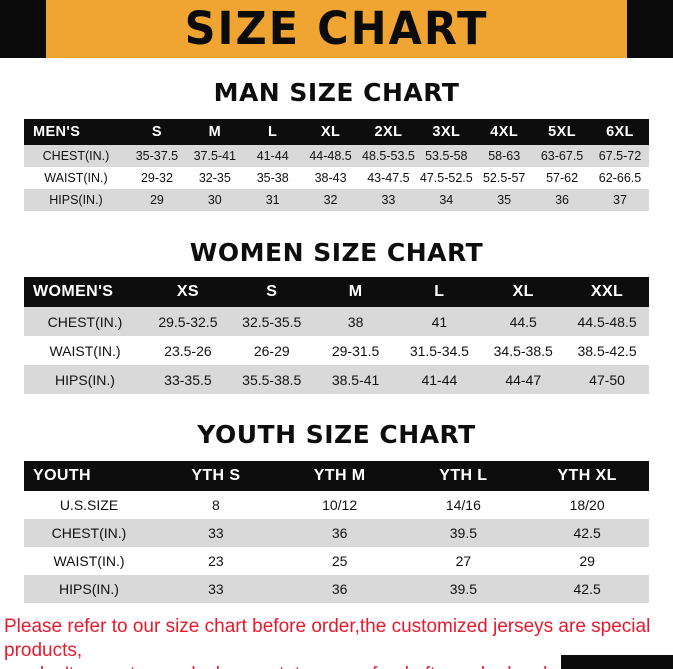  What do you see at coordinates (355, 292) in the screenshot?
I see `size-column-header: M` at bounding box center [355, 292].